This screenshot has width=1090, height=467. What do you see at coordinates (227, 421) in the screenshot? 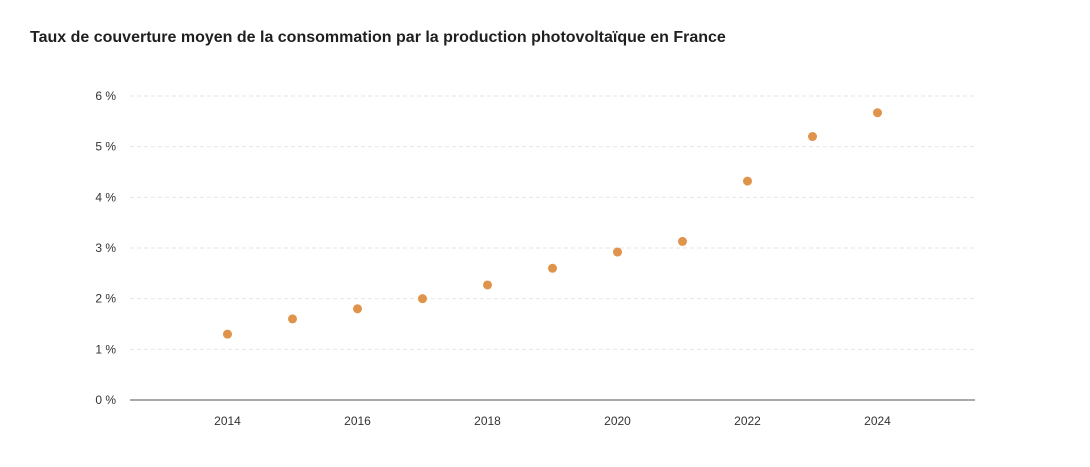
I see `x-tick-label: 2014` at bounding box center [227, 421].